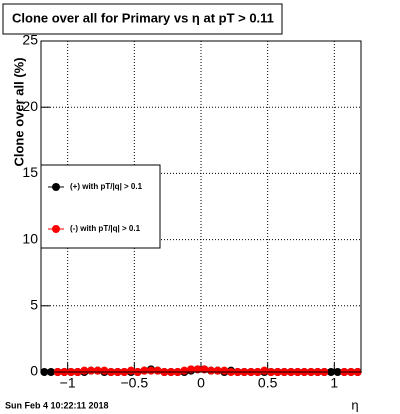 The width and height of the screenshot is (400, 414). What do you see at coordinates (34, 305) in the screenshot?
I see `y-tick-label: 5` at bounding box center [34, 305].